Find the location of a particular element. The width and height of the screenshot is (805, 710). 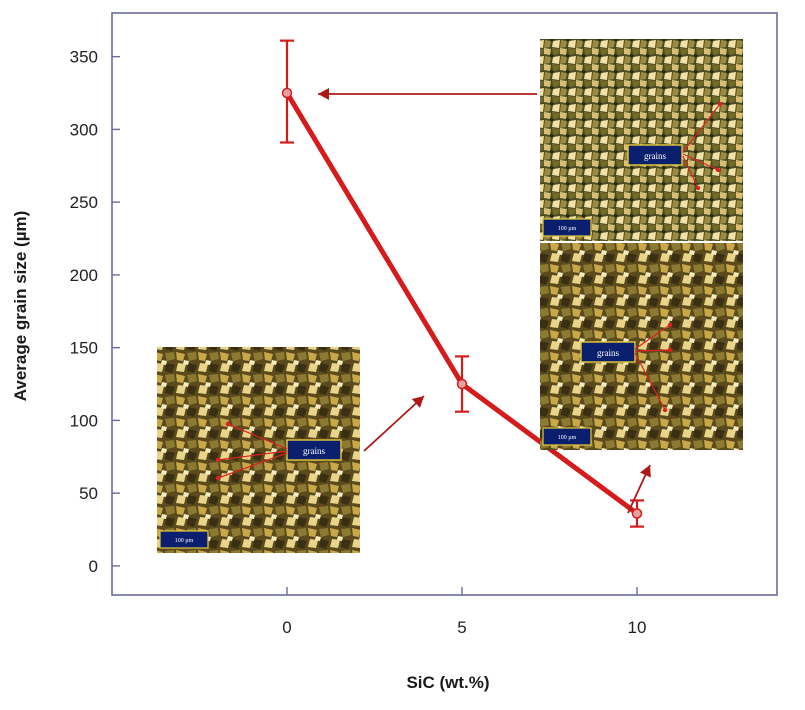

y-tick-label: 100 is located at coordinates (84, 420).